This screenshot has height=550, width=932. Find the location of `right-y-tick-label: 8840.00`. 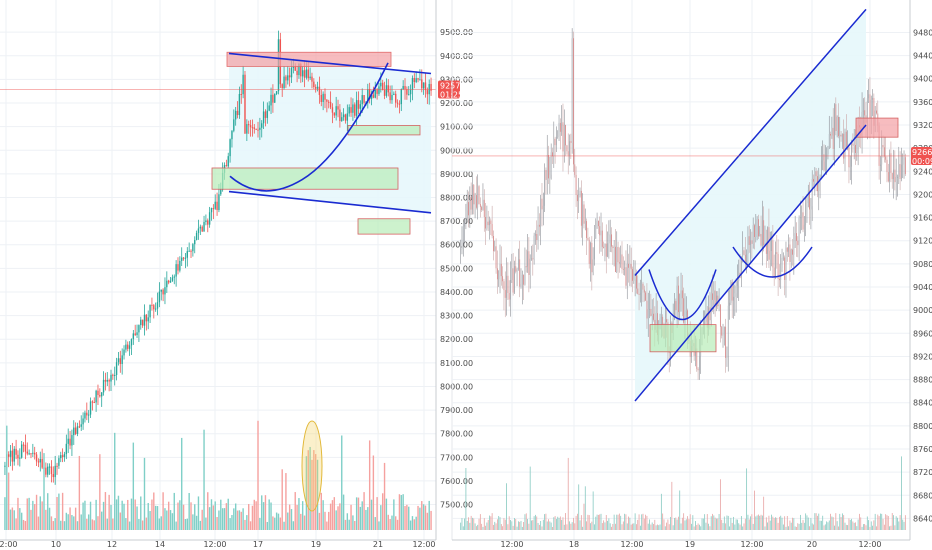

right-y-tick-label: 8840.00 is located at coordinates (922, 403).